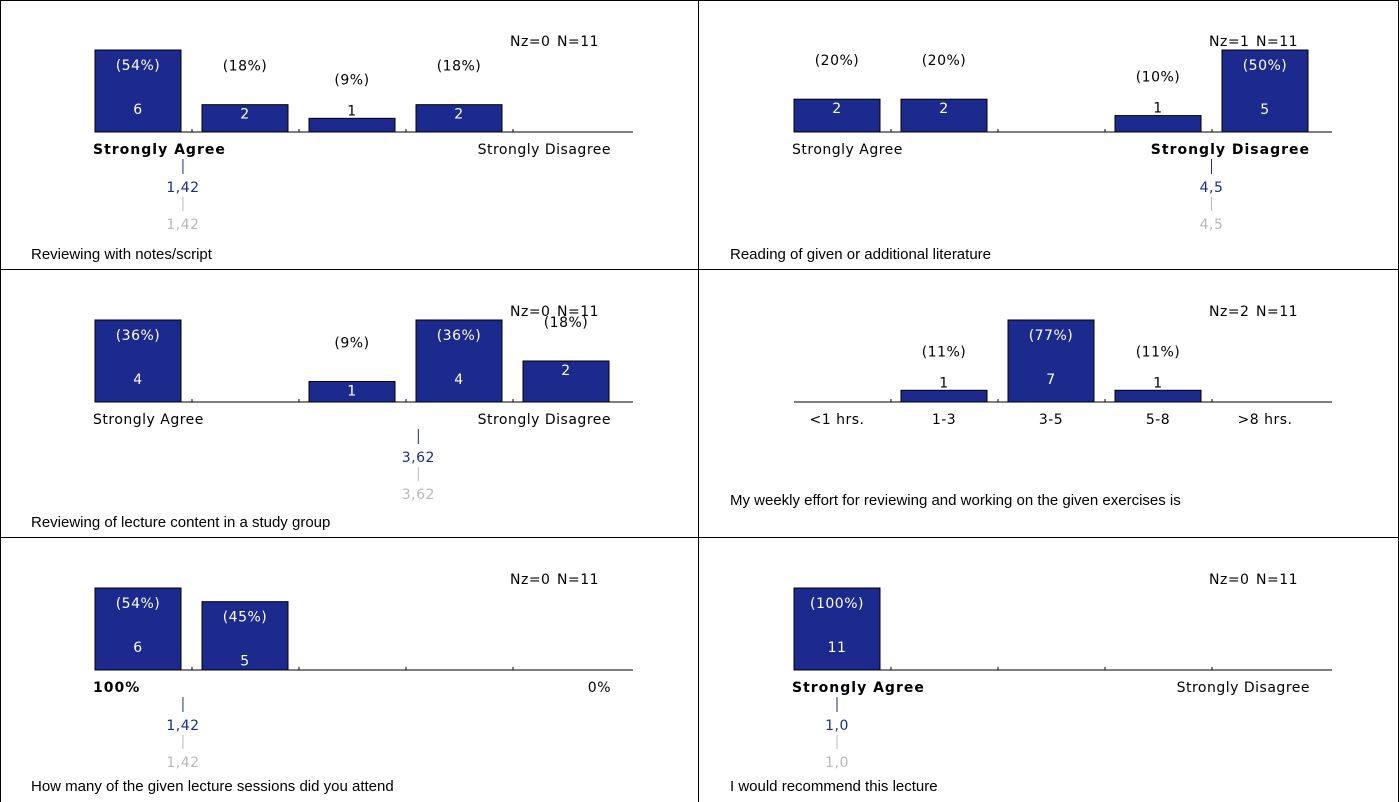 Image resolution: width=1399 pixels, height=802 pixels. What do you see at coordinates (834, 786) in the screenshot?
I see `question-caption: I would recommend this lecture` at bounding box center [834, 786].